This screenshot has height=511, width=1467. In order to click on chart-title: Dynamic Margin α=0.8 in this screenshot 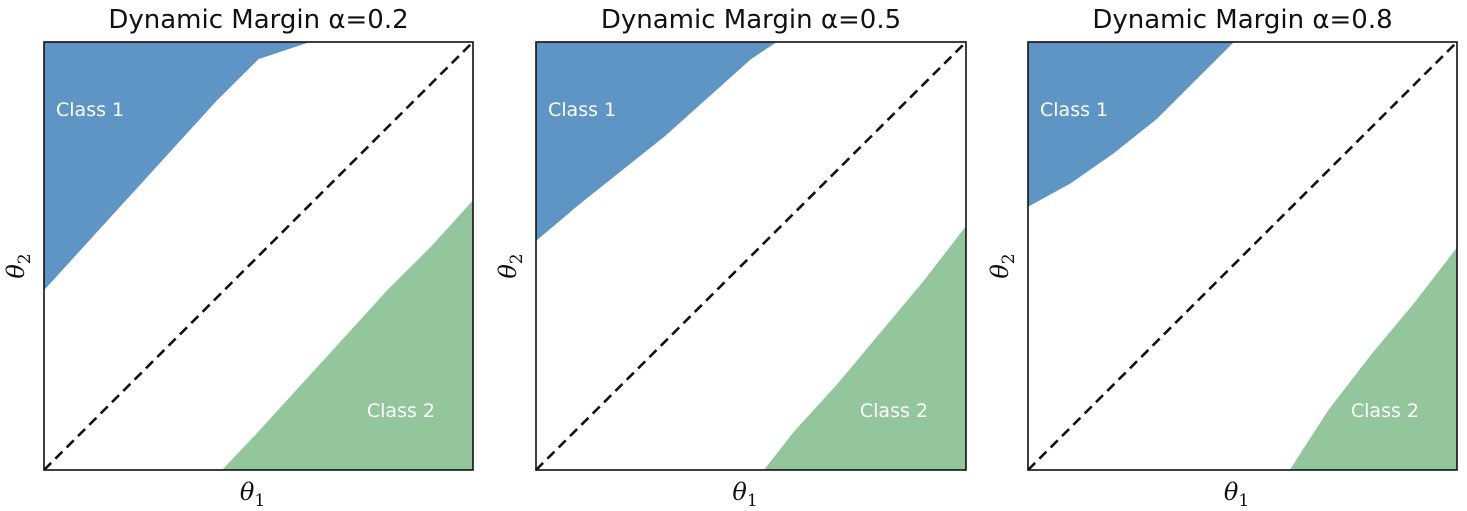, I will do `click(1242, 20)`.